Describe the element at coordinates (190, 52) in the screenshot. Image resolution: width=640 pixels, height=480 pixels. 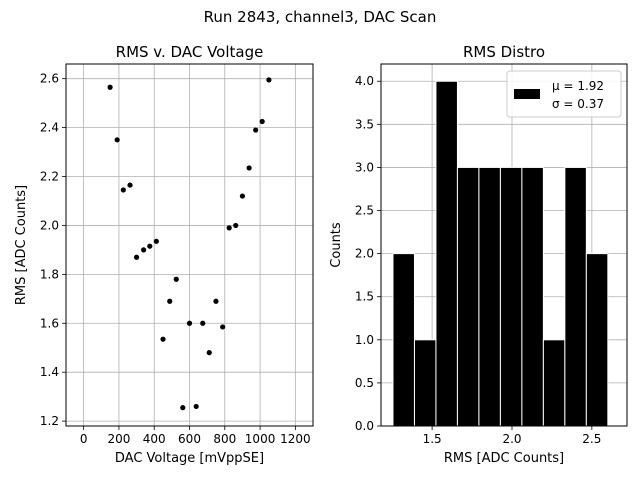
I see `scatter-title: RMS v. DAC Voltage` at that location.